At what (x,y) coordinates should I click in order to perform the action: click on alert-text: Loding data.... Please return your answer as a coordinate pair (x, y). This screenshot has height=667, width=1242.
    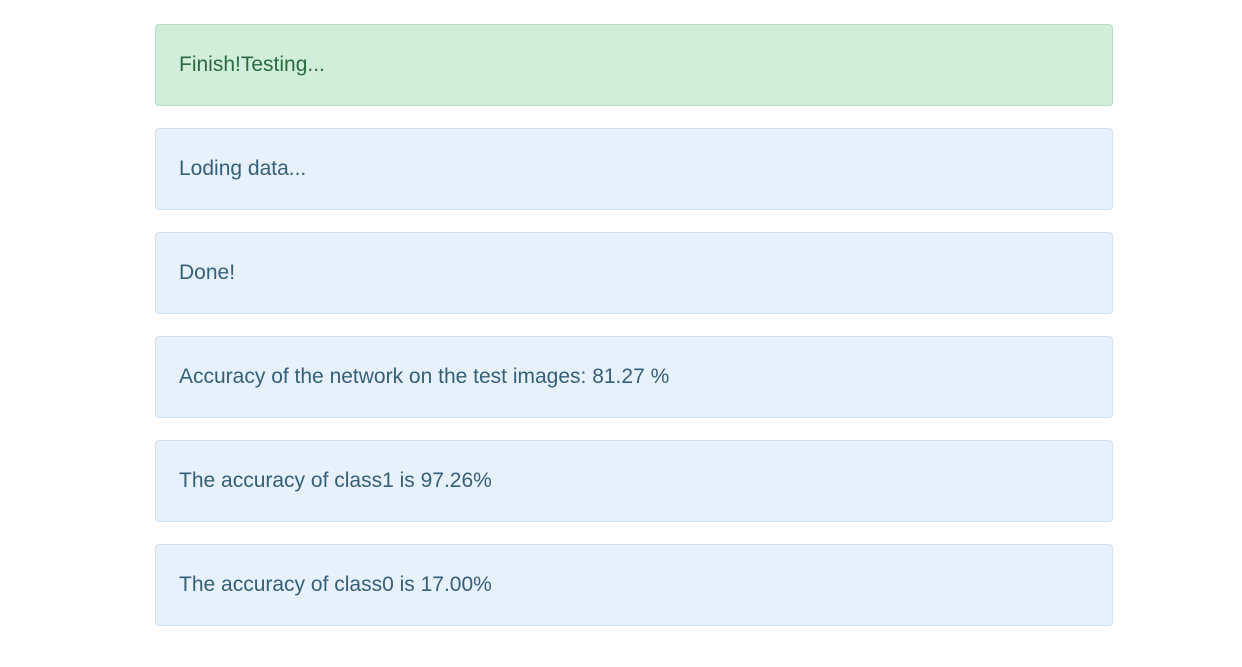
    Looking at the image, I should click on (243, 168).